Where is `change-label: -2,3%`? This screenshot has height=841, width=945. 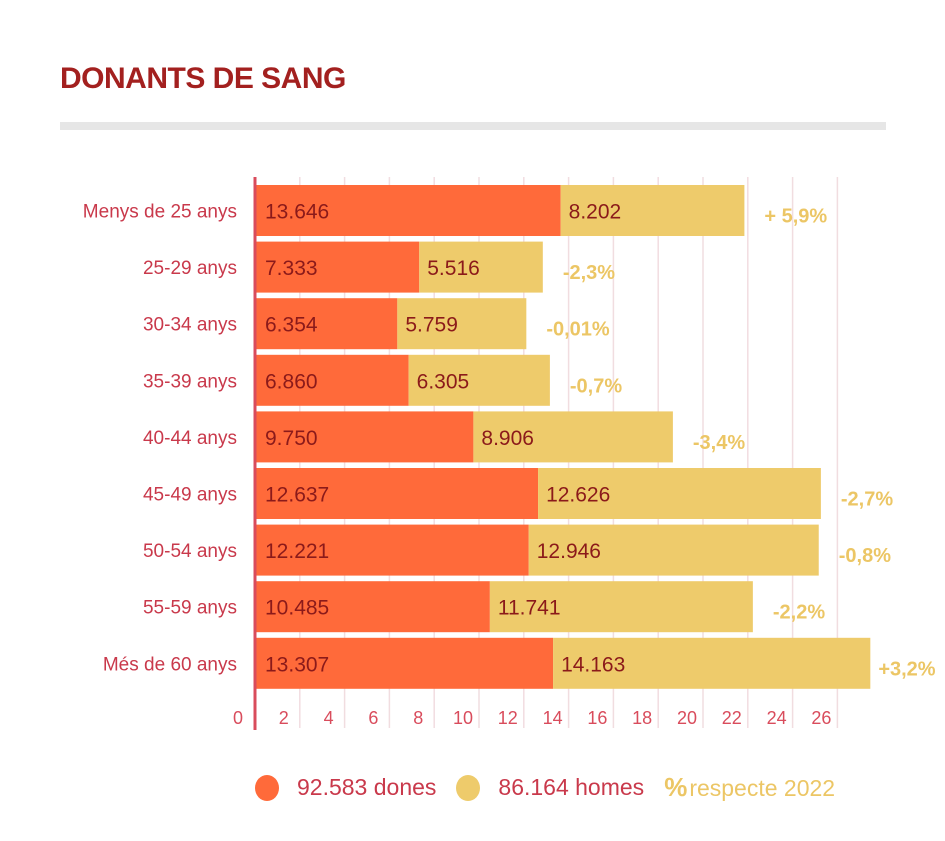 change-label: -2,3% is located at coordinates (589, 273).